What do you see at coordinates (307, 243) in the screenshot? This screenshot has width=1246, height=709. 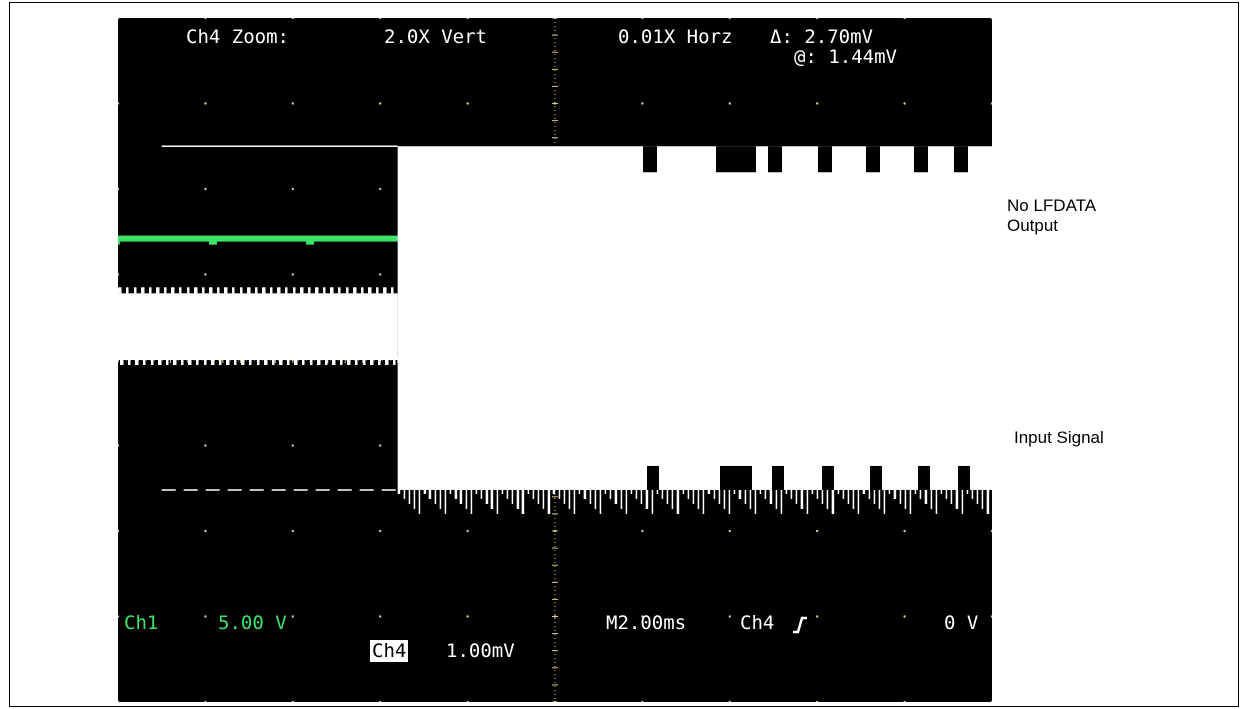 I see `ch1-noise` at bounding box center [307, 243].